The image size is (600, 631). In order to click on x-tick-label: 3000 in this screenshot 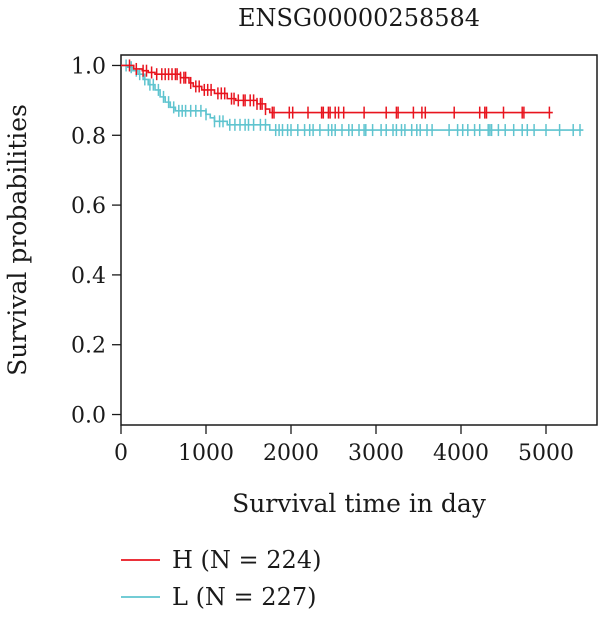, I will do `click(376, 453)`.